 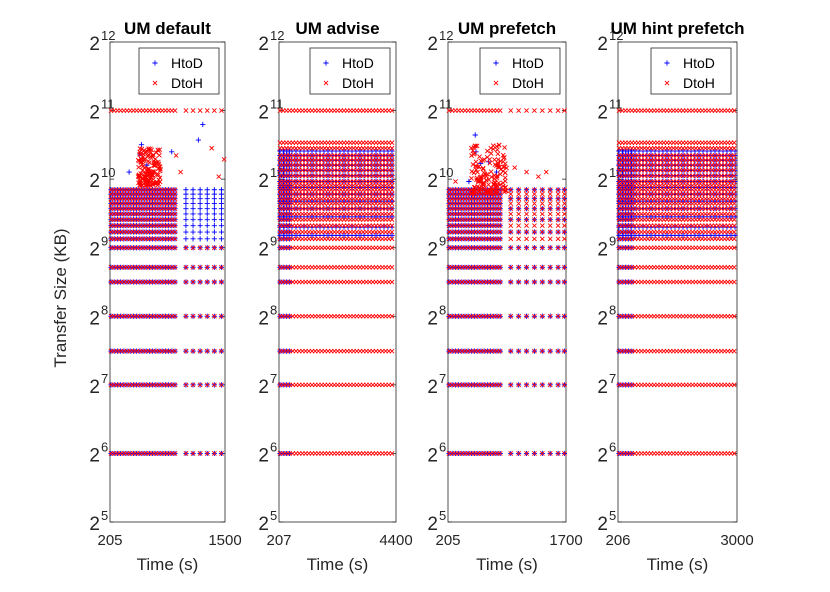 What do you see at coordinates (278, 540) in the screenshot?
I see `x-tick-label: 207` at bounding box center [278, 540].